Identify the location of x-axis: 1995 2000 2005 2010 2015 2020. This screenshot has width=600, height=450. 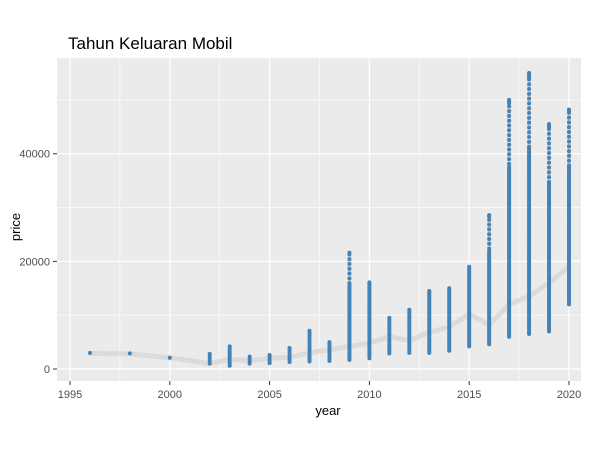
(319, 391).